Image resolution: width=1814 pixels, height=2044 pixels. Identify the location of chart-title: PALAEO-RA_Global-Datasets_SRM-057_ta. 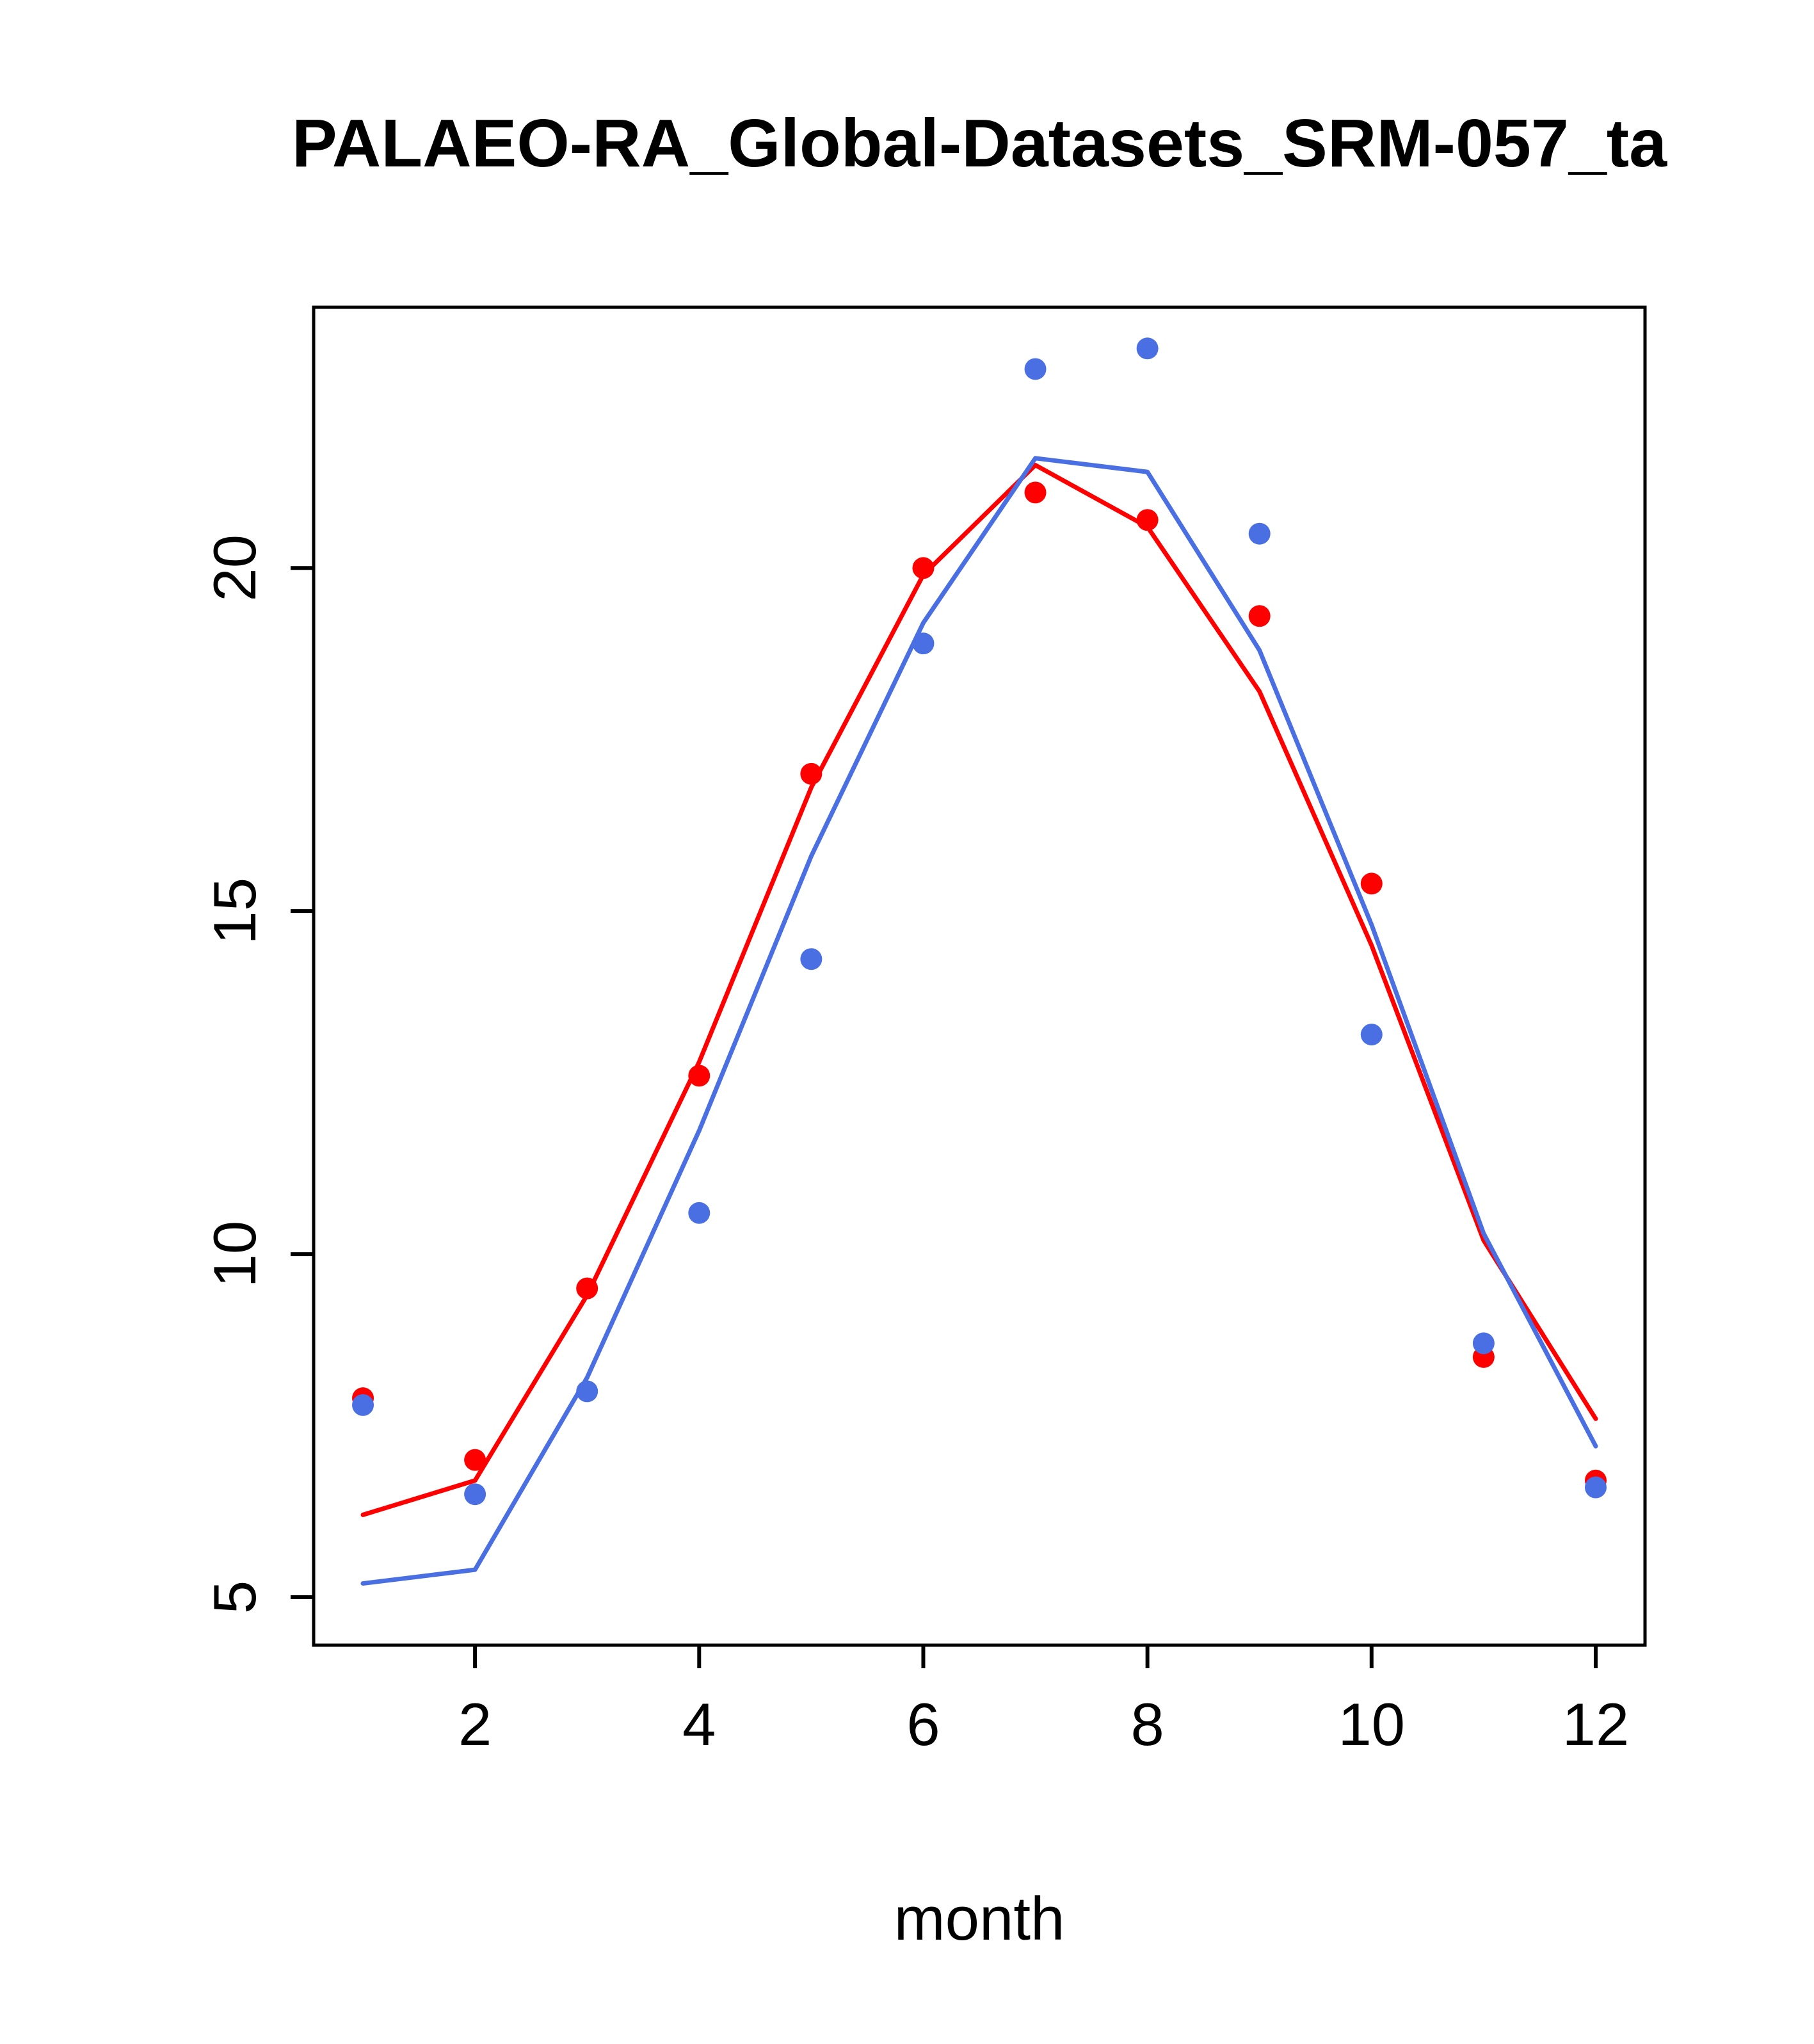
(979, 143).